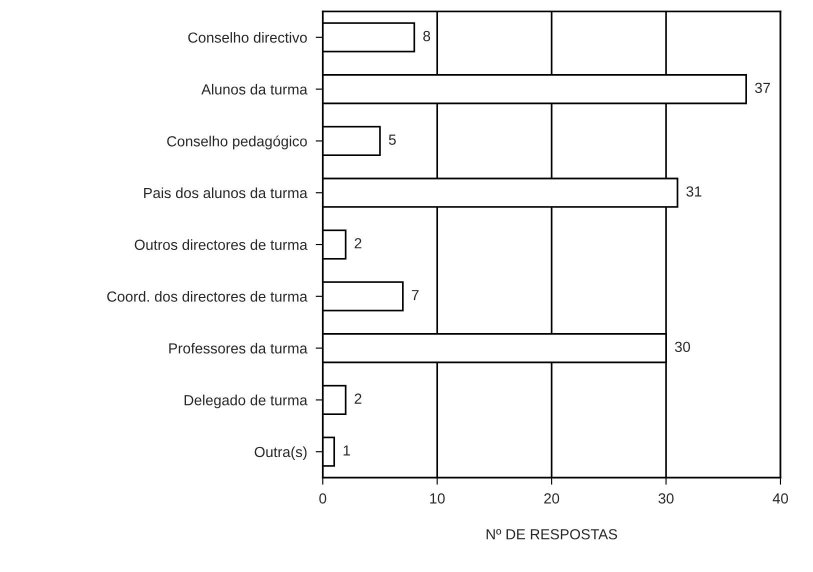  I want to click on y-tick-label: Alunos da turma, so click(254, 89).